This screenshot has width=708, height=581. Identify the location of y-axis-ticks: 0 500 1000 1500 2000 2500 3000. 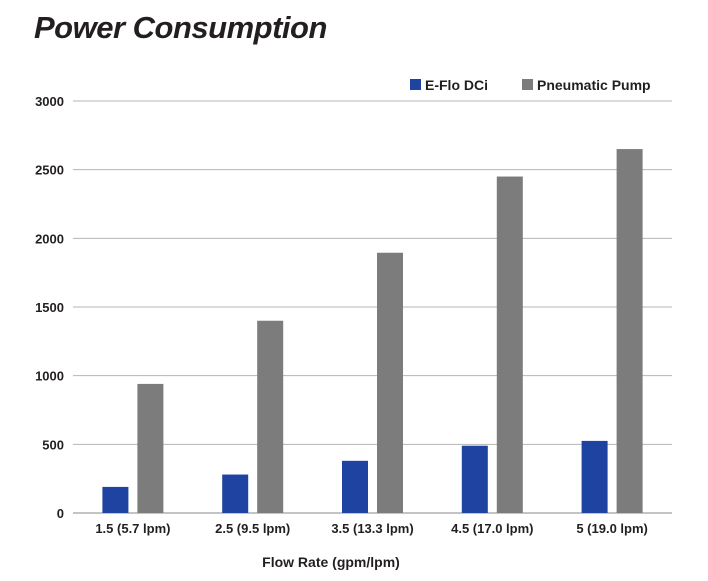
(49, 307).